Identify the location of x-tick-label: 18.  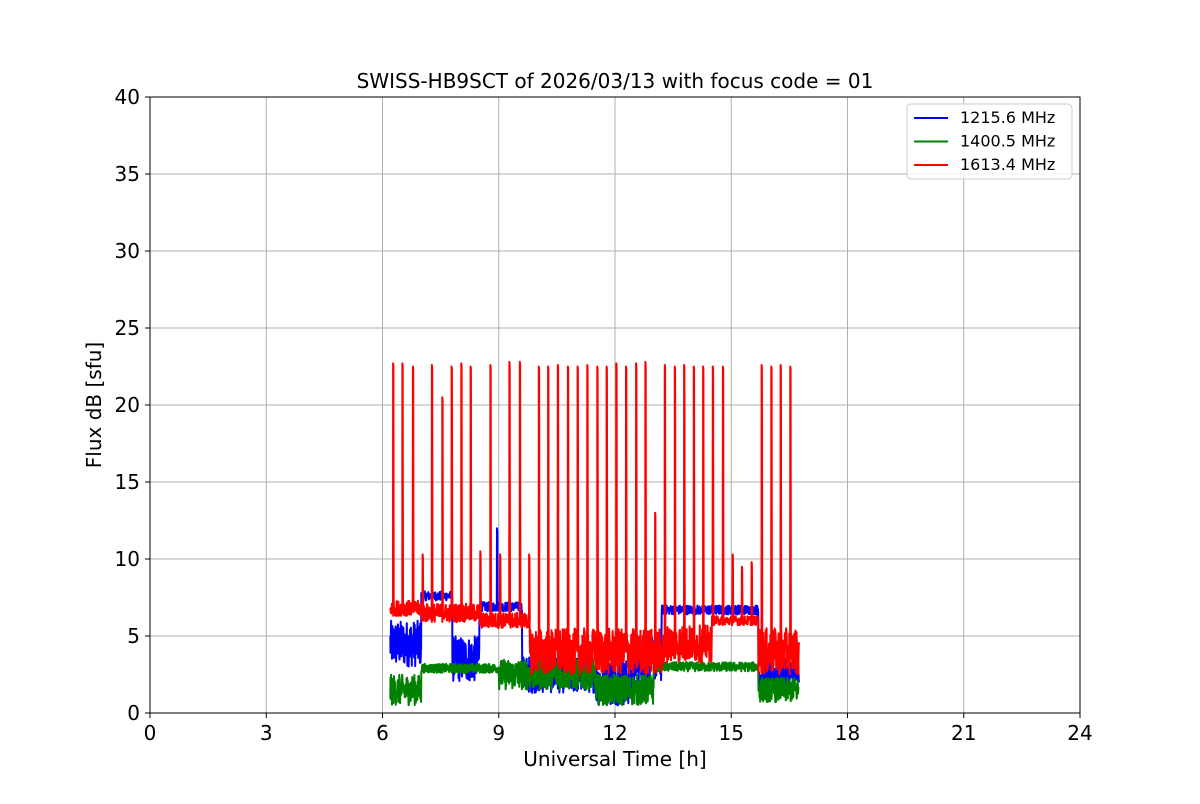
(847, 733).